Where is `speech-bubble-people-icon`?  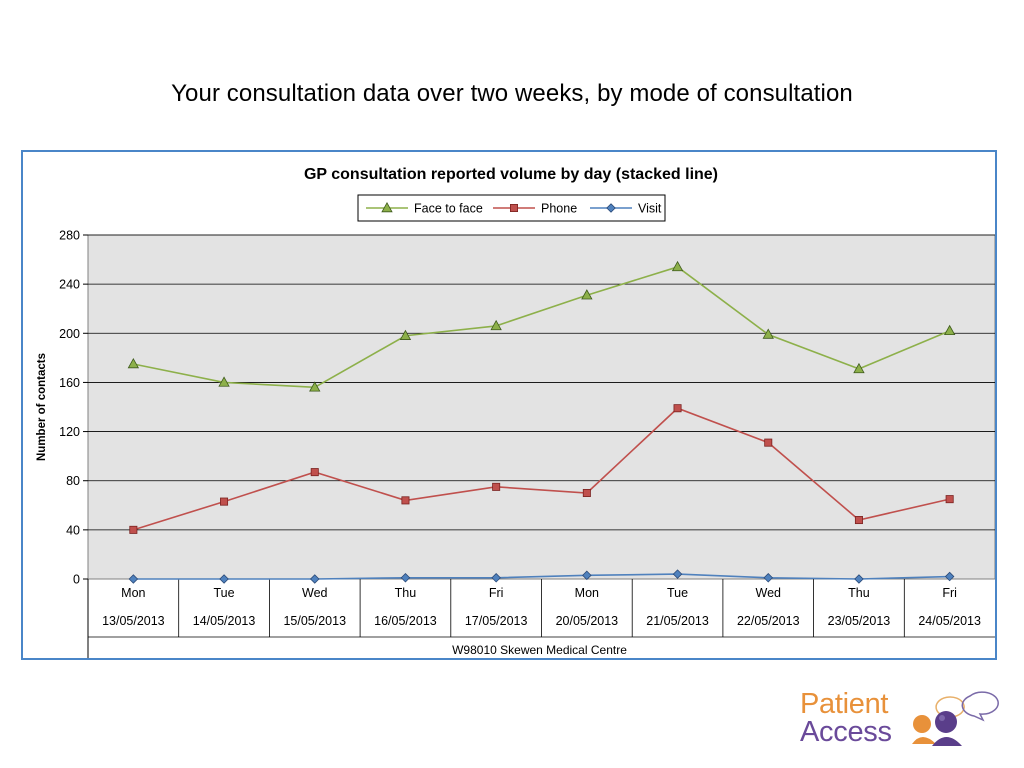
speech-bubble-people-icon is located at coordinates (955, 718).